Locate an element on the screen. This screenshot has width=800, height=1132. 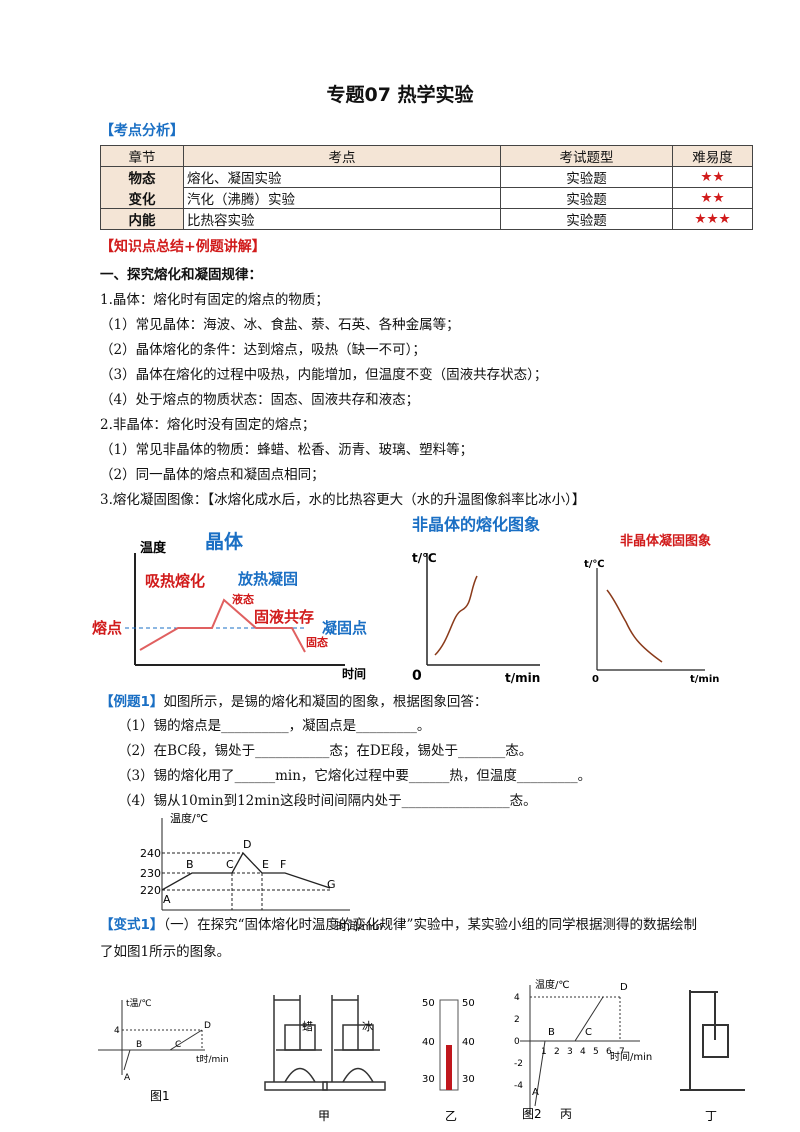
section-label: 【考点分析】 is located at coordinates (142, 131).